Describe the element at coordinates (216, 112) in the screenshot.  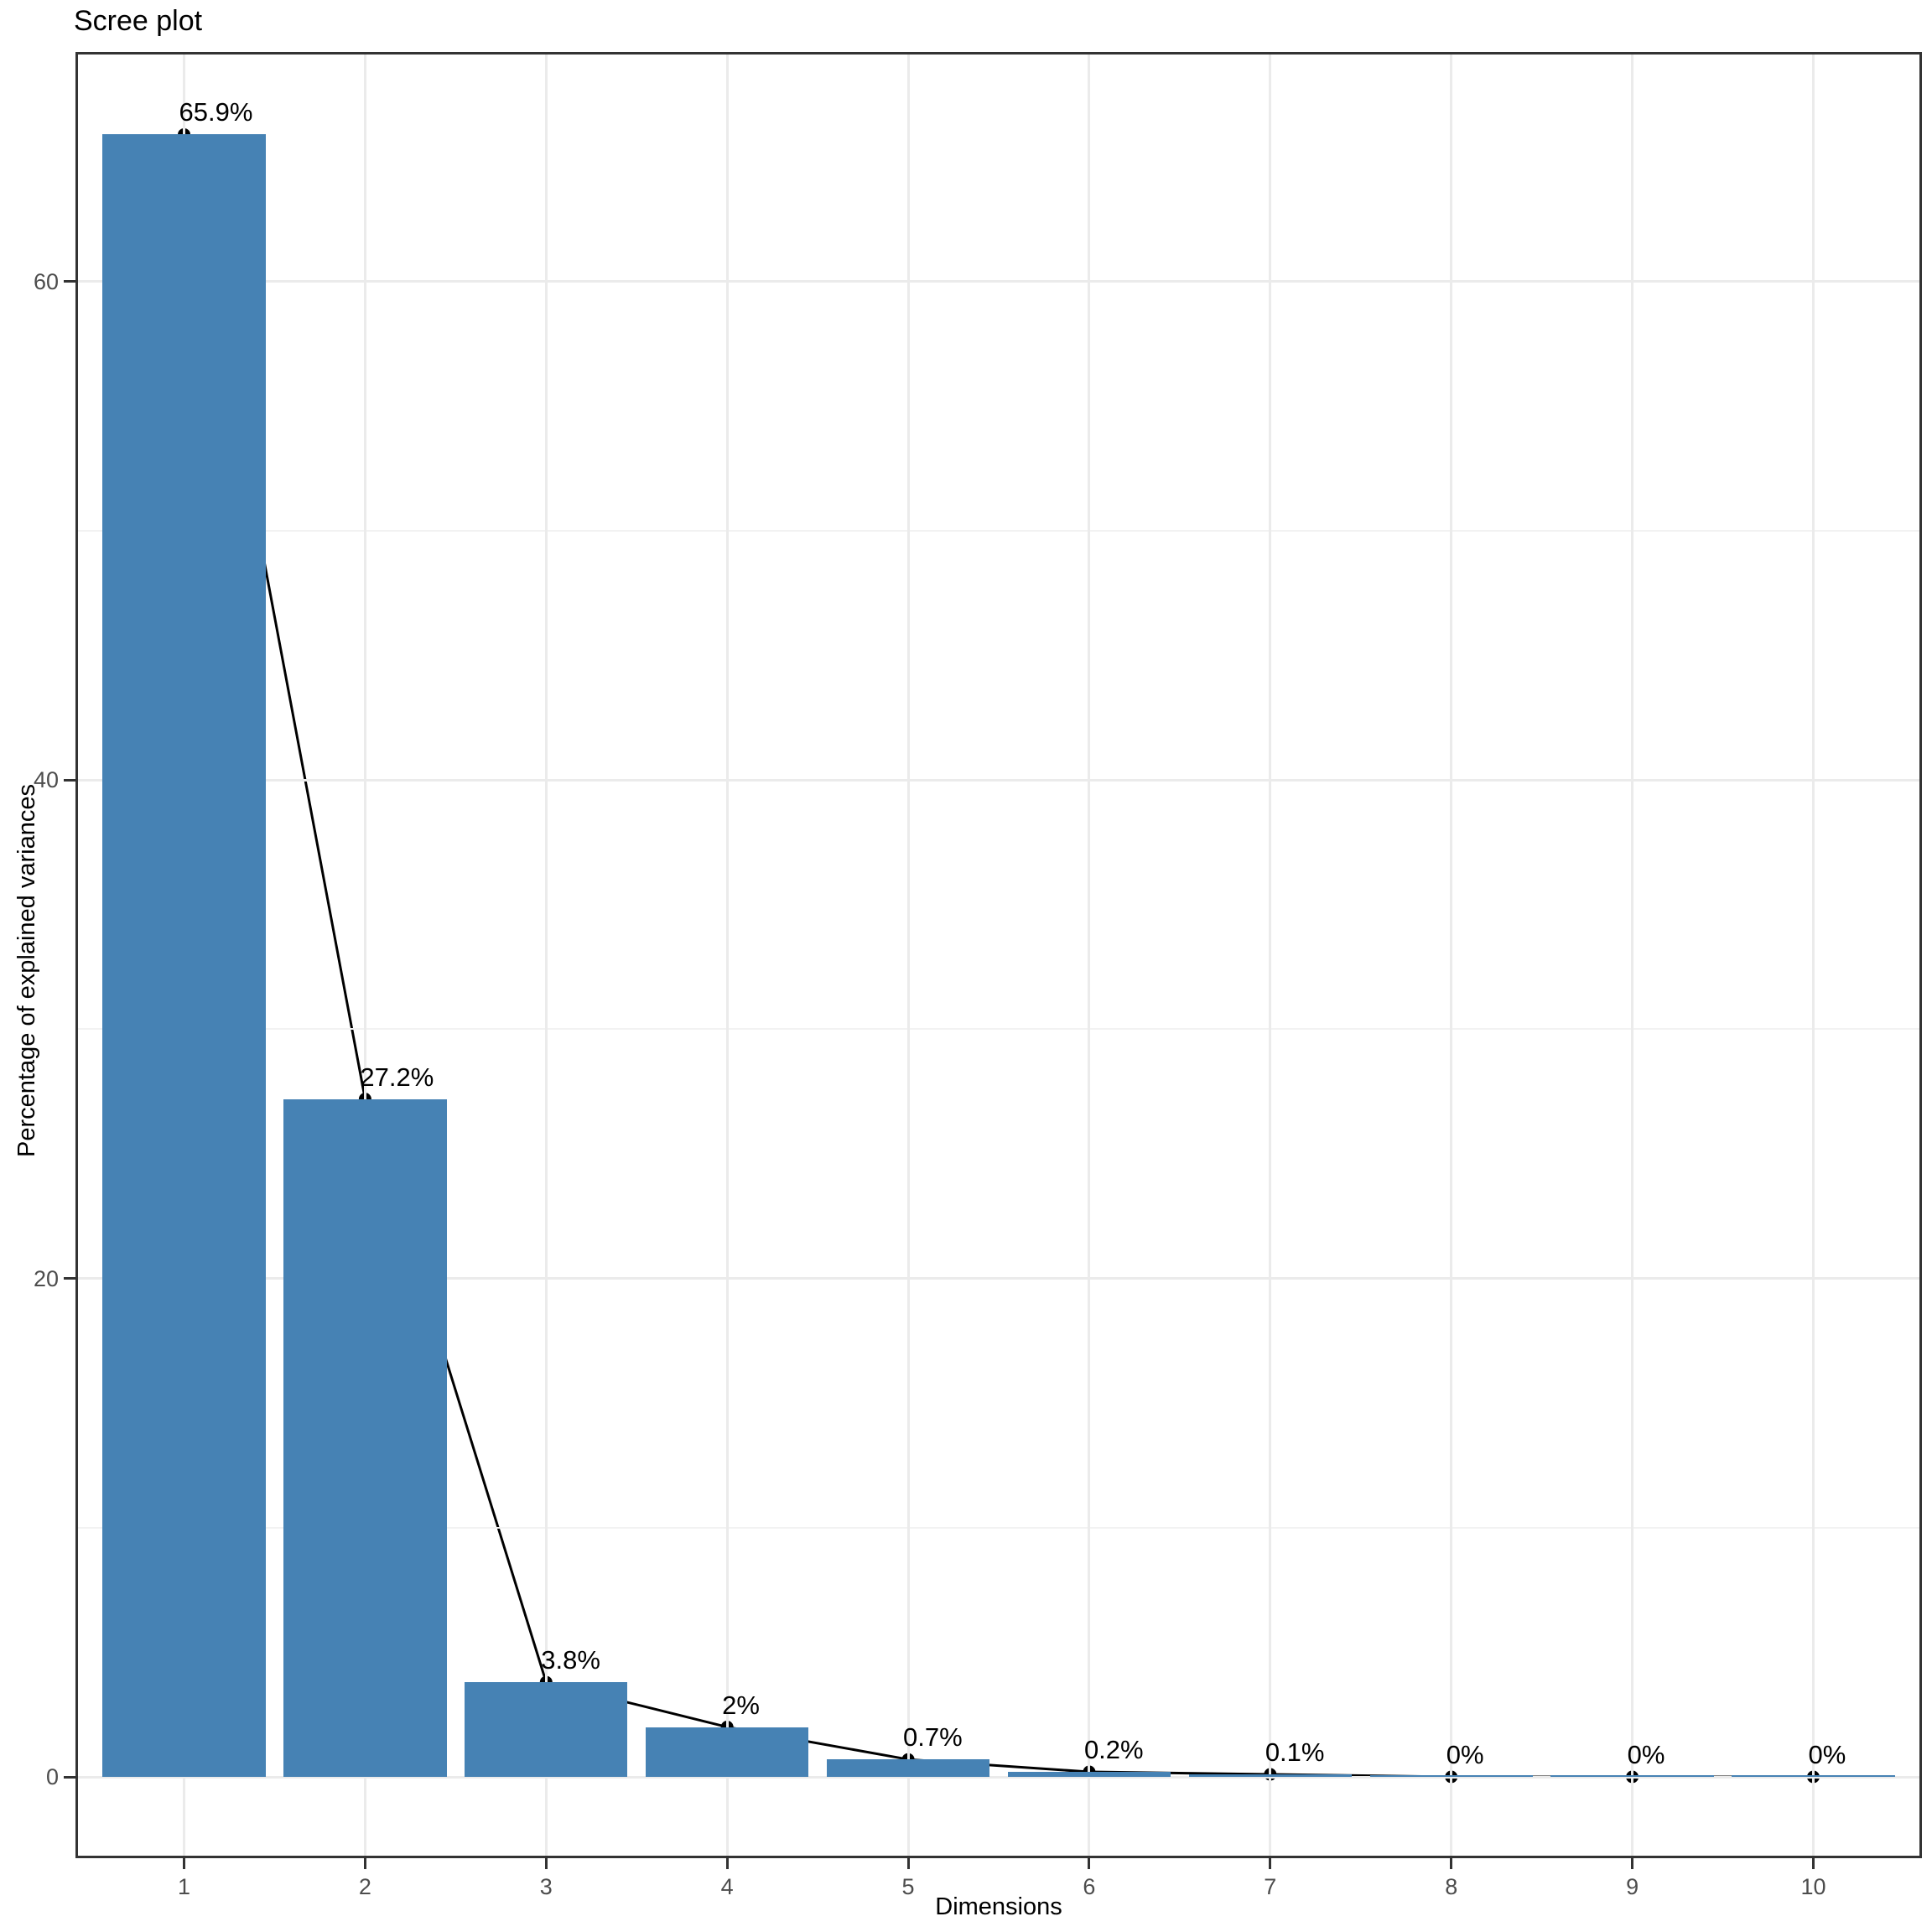
I see `bar-value-label-dim-1: 65.9%` at that location.